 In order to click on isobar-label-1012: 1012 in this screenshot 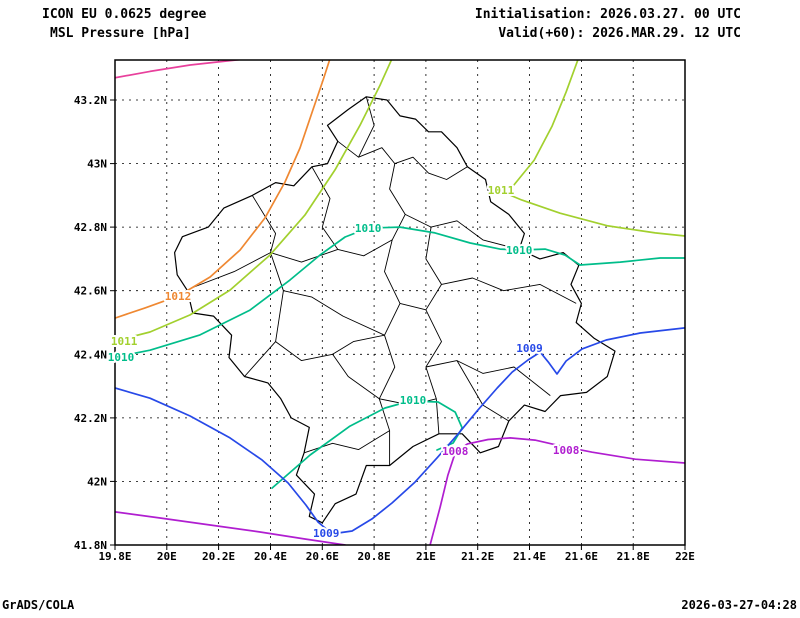, I will do `click(178, 296)`.